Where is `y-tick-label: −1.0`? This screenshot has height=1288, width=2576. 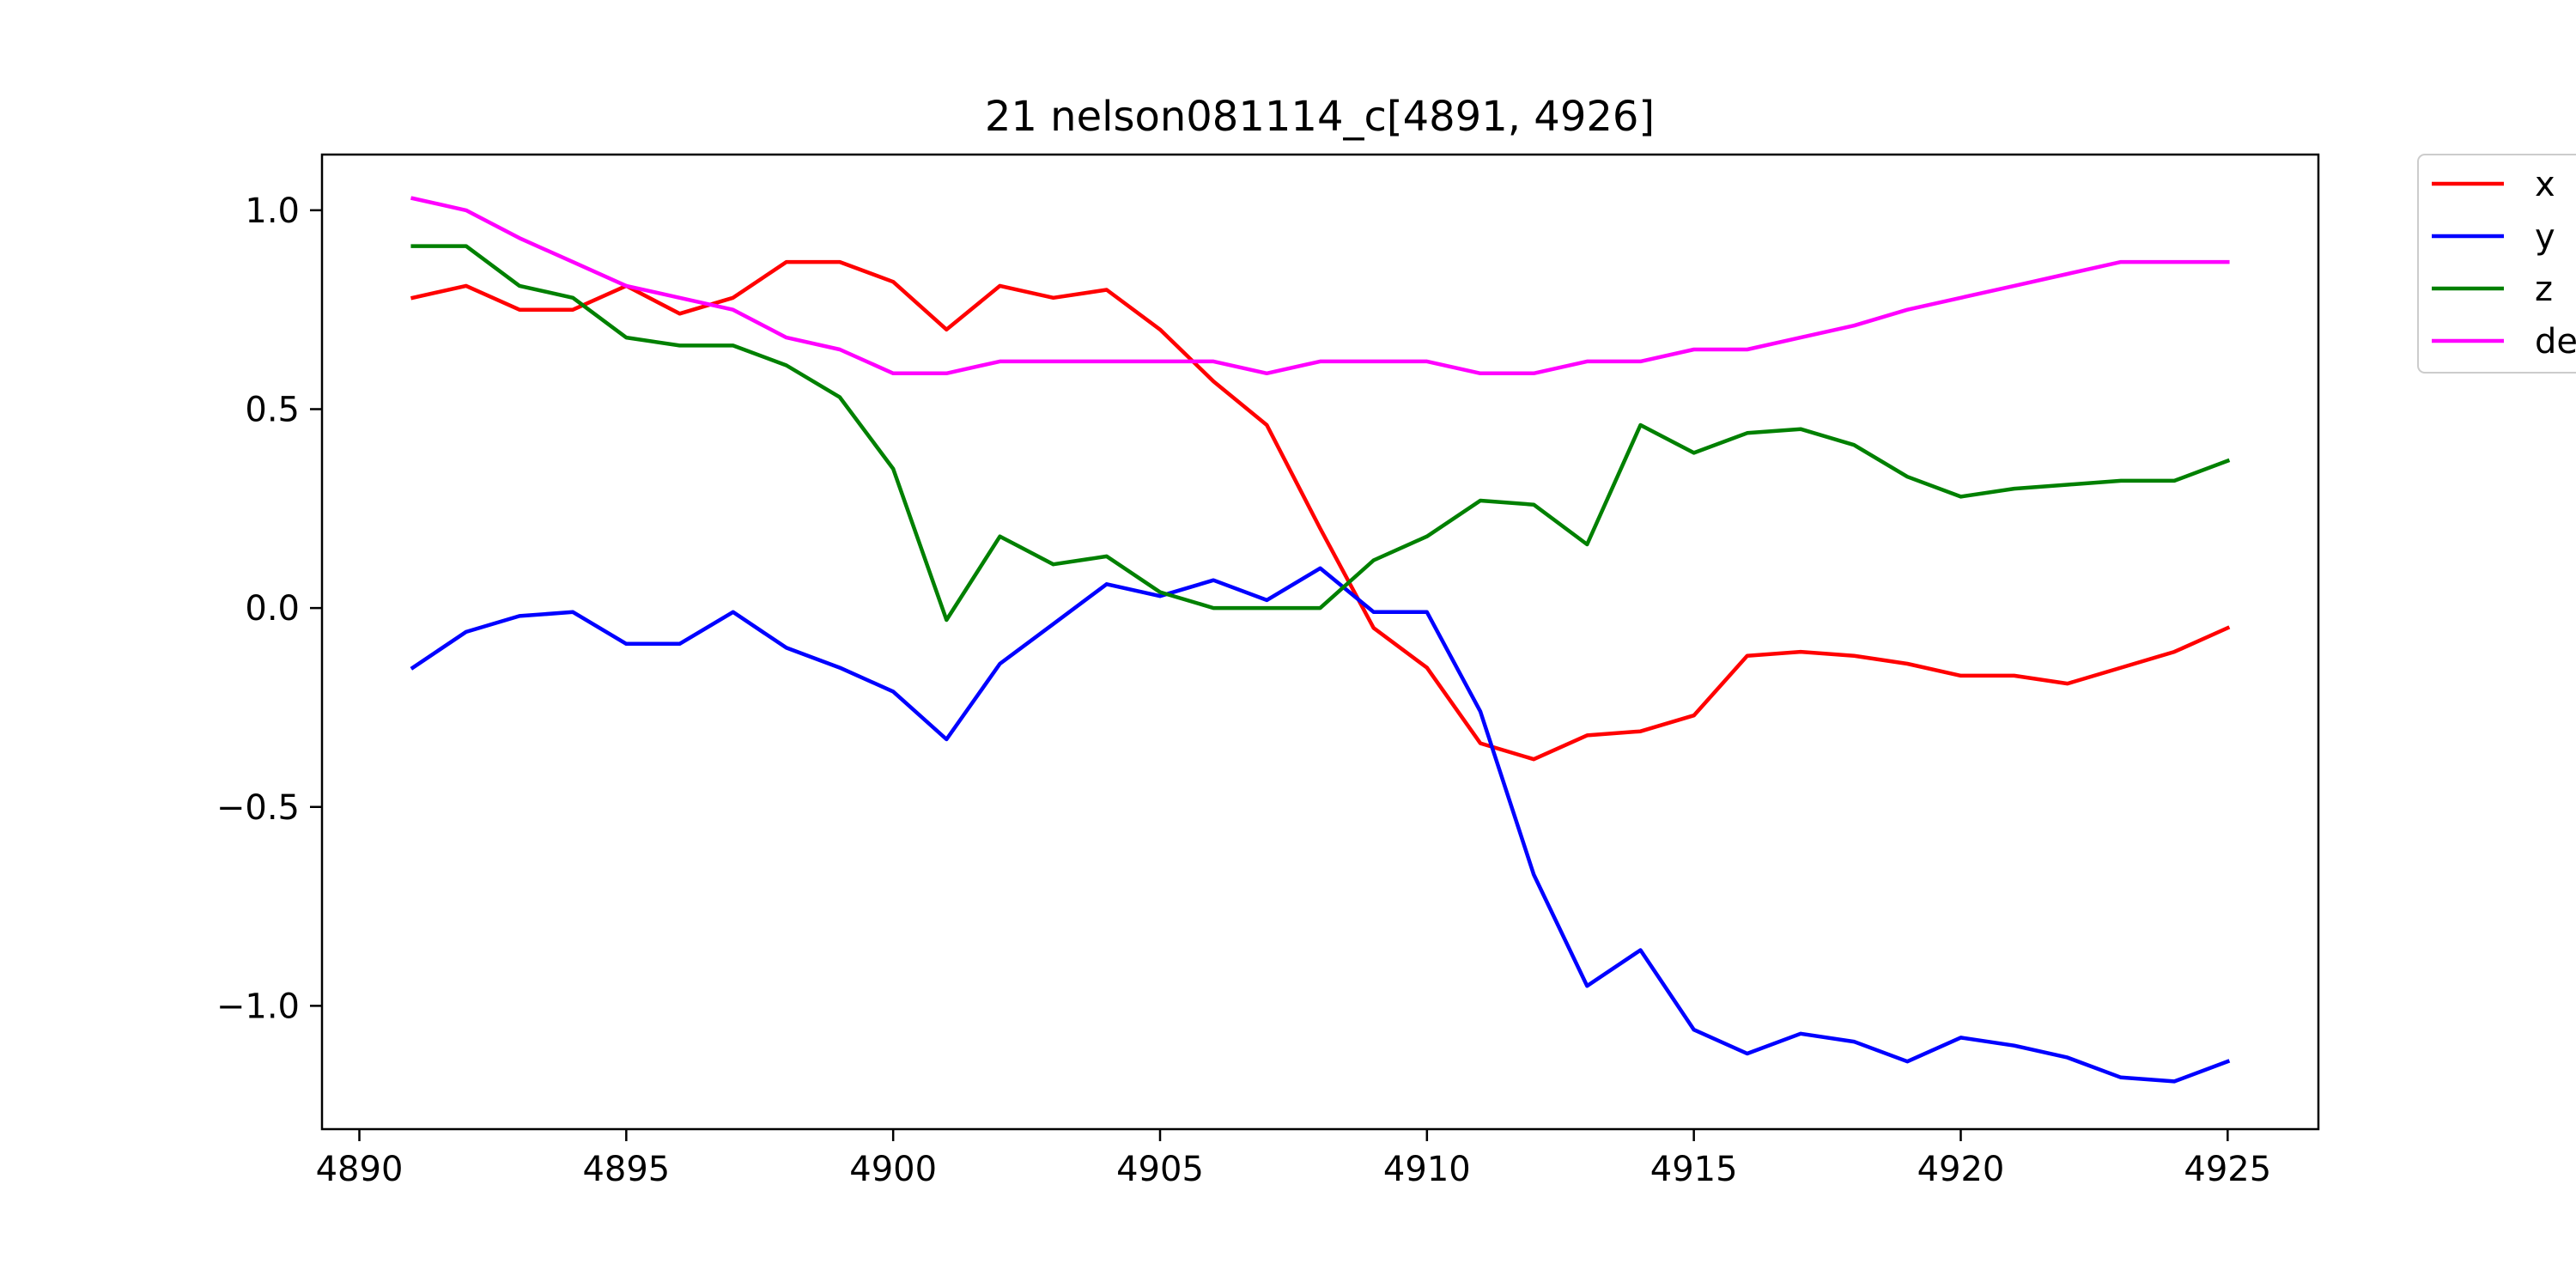 y-tick-label: −1.0 is located at coordinates (258, 1006).